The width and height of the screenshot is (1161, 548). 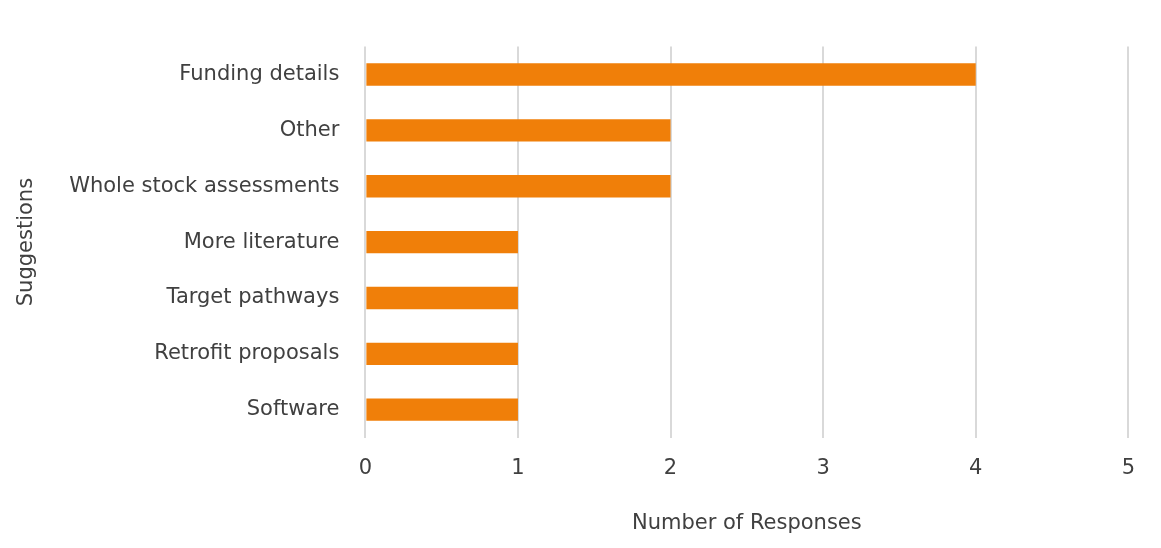 I want to click on x-tick-label: 4, so click(x=976, y=466).